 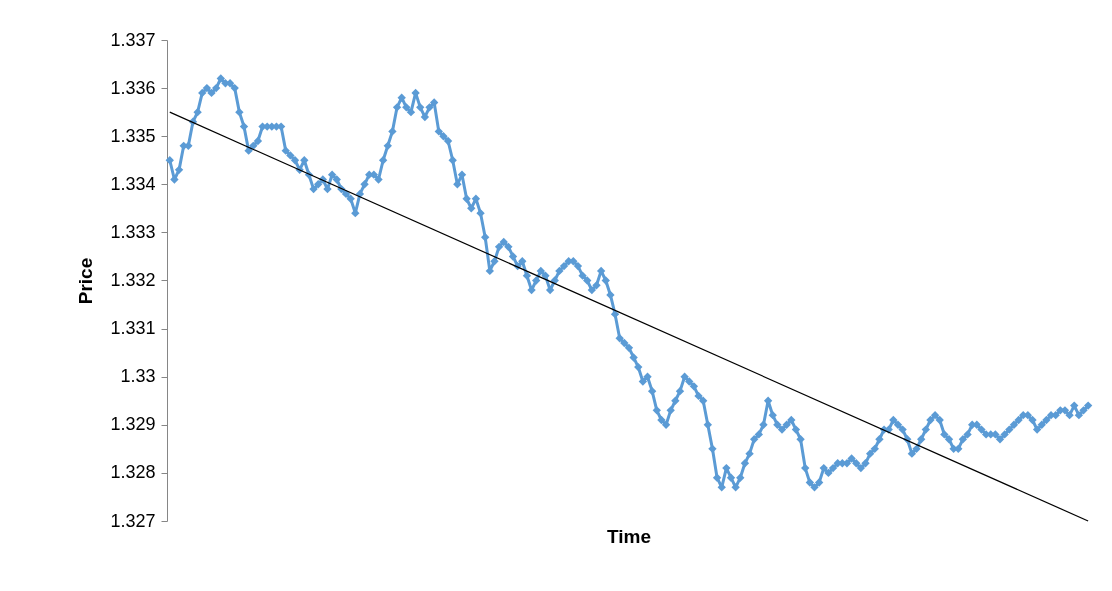 What do you see at coordinates (133, 231) in the screenshot?
I see `y-tick-label: 1.333` at bounding box center [133, 231].